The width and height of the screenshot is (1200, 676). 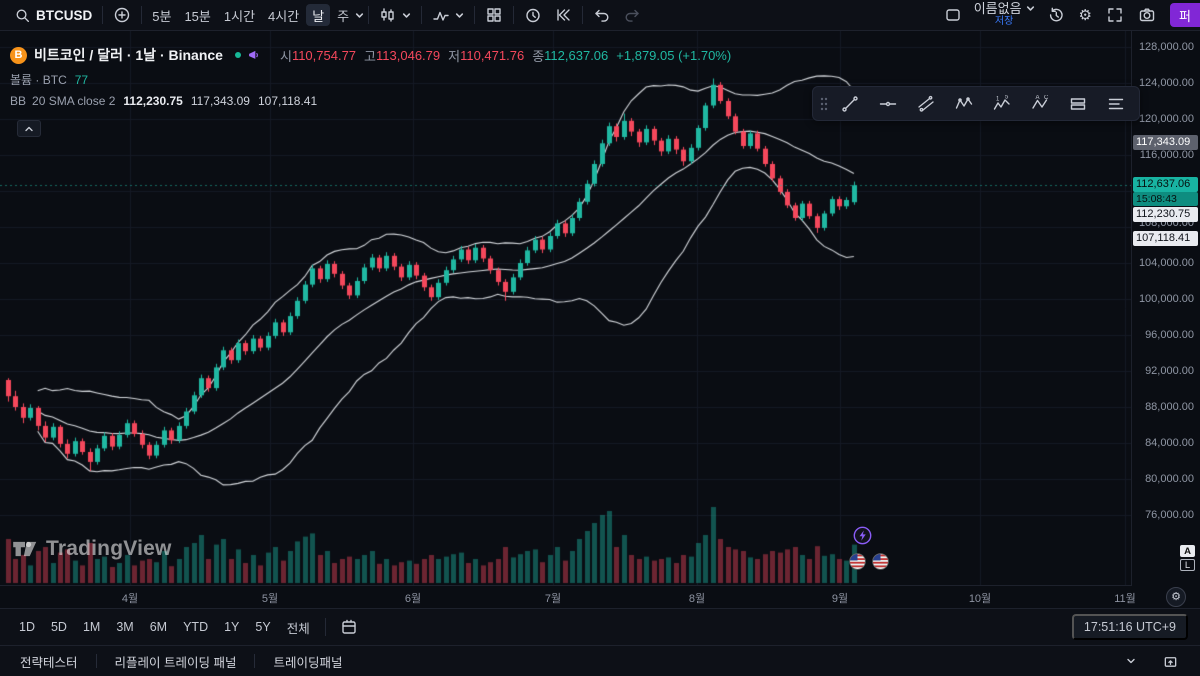 What do you see at coordinates (492, 55) in the screenshot?
I see `low-value: 110,471.76` at bounding box center [492, 55].